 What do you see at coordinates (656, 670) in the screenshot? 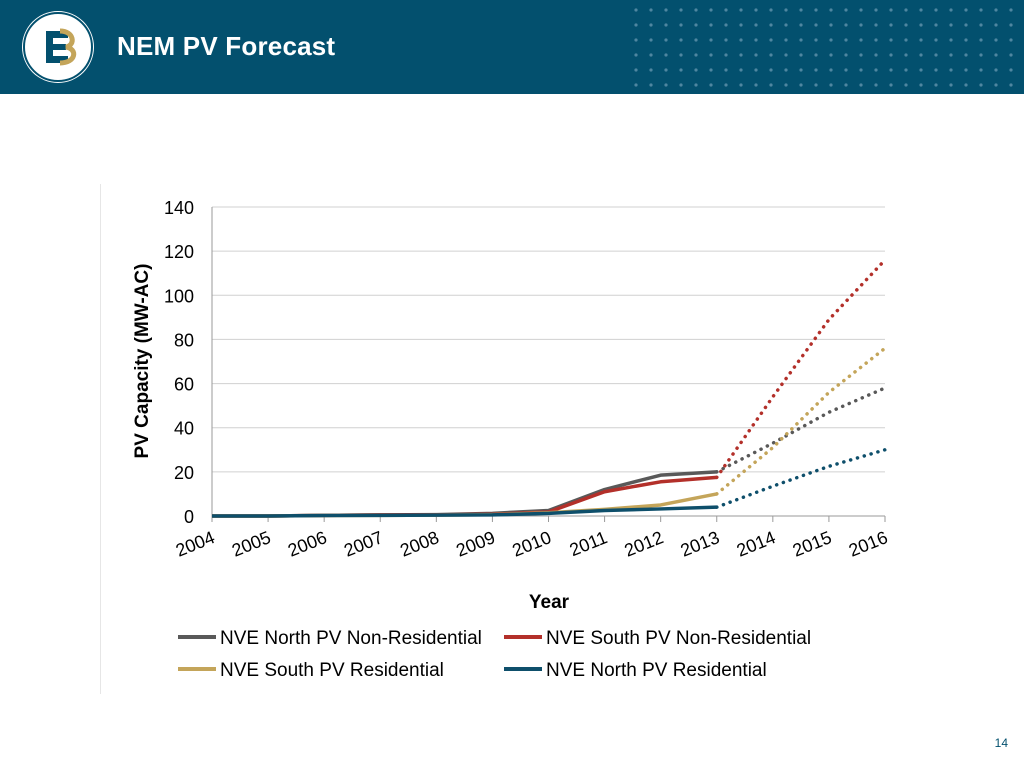
I see `legend-label: NVE North PV Residential` at bounding box center [656, 670].